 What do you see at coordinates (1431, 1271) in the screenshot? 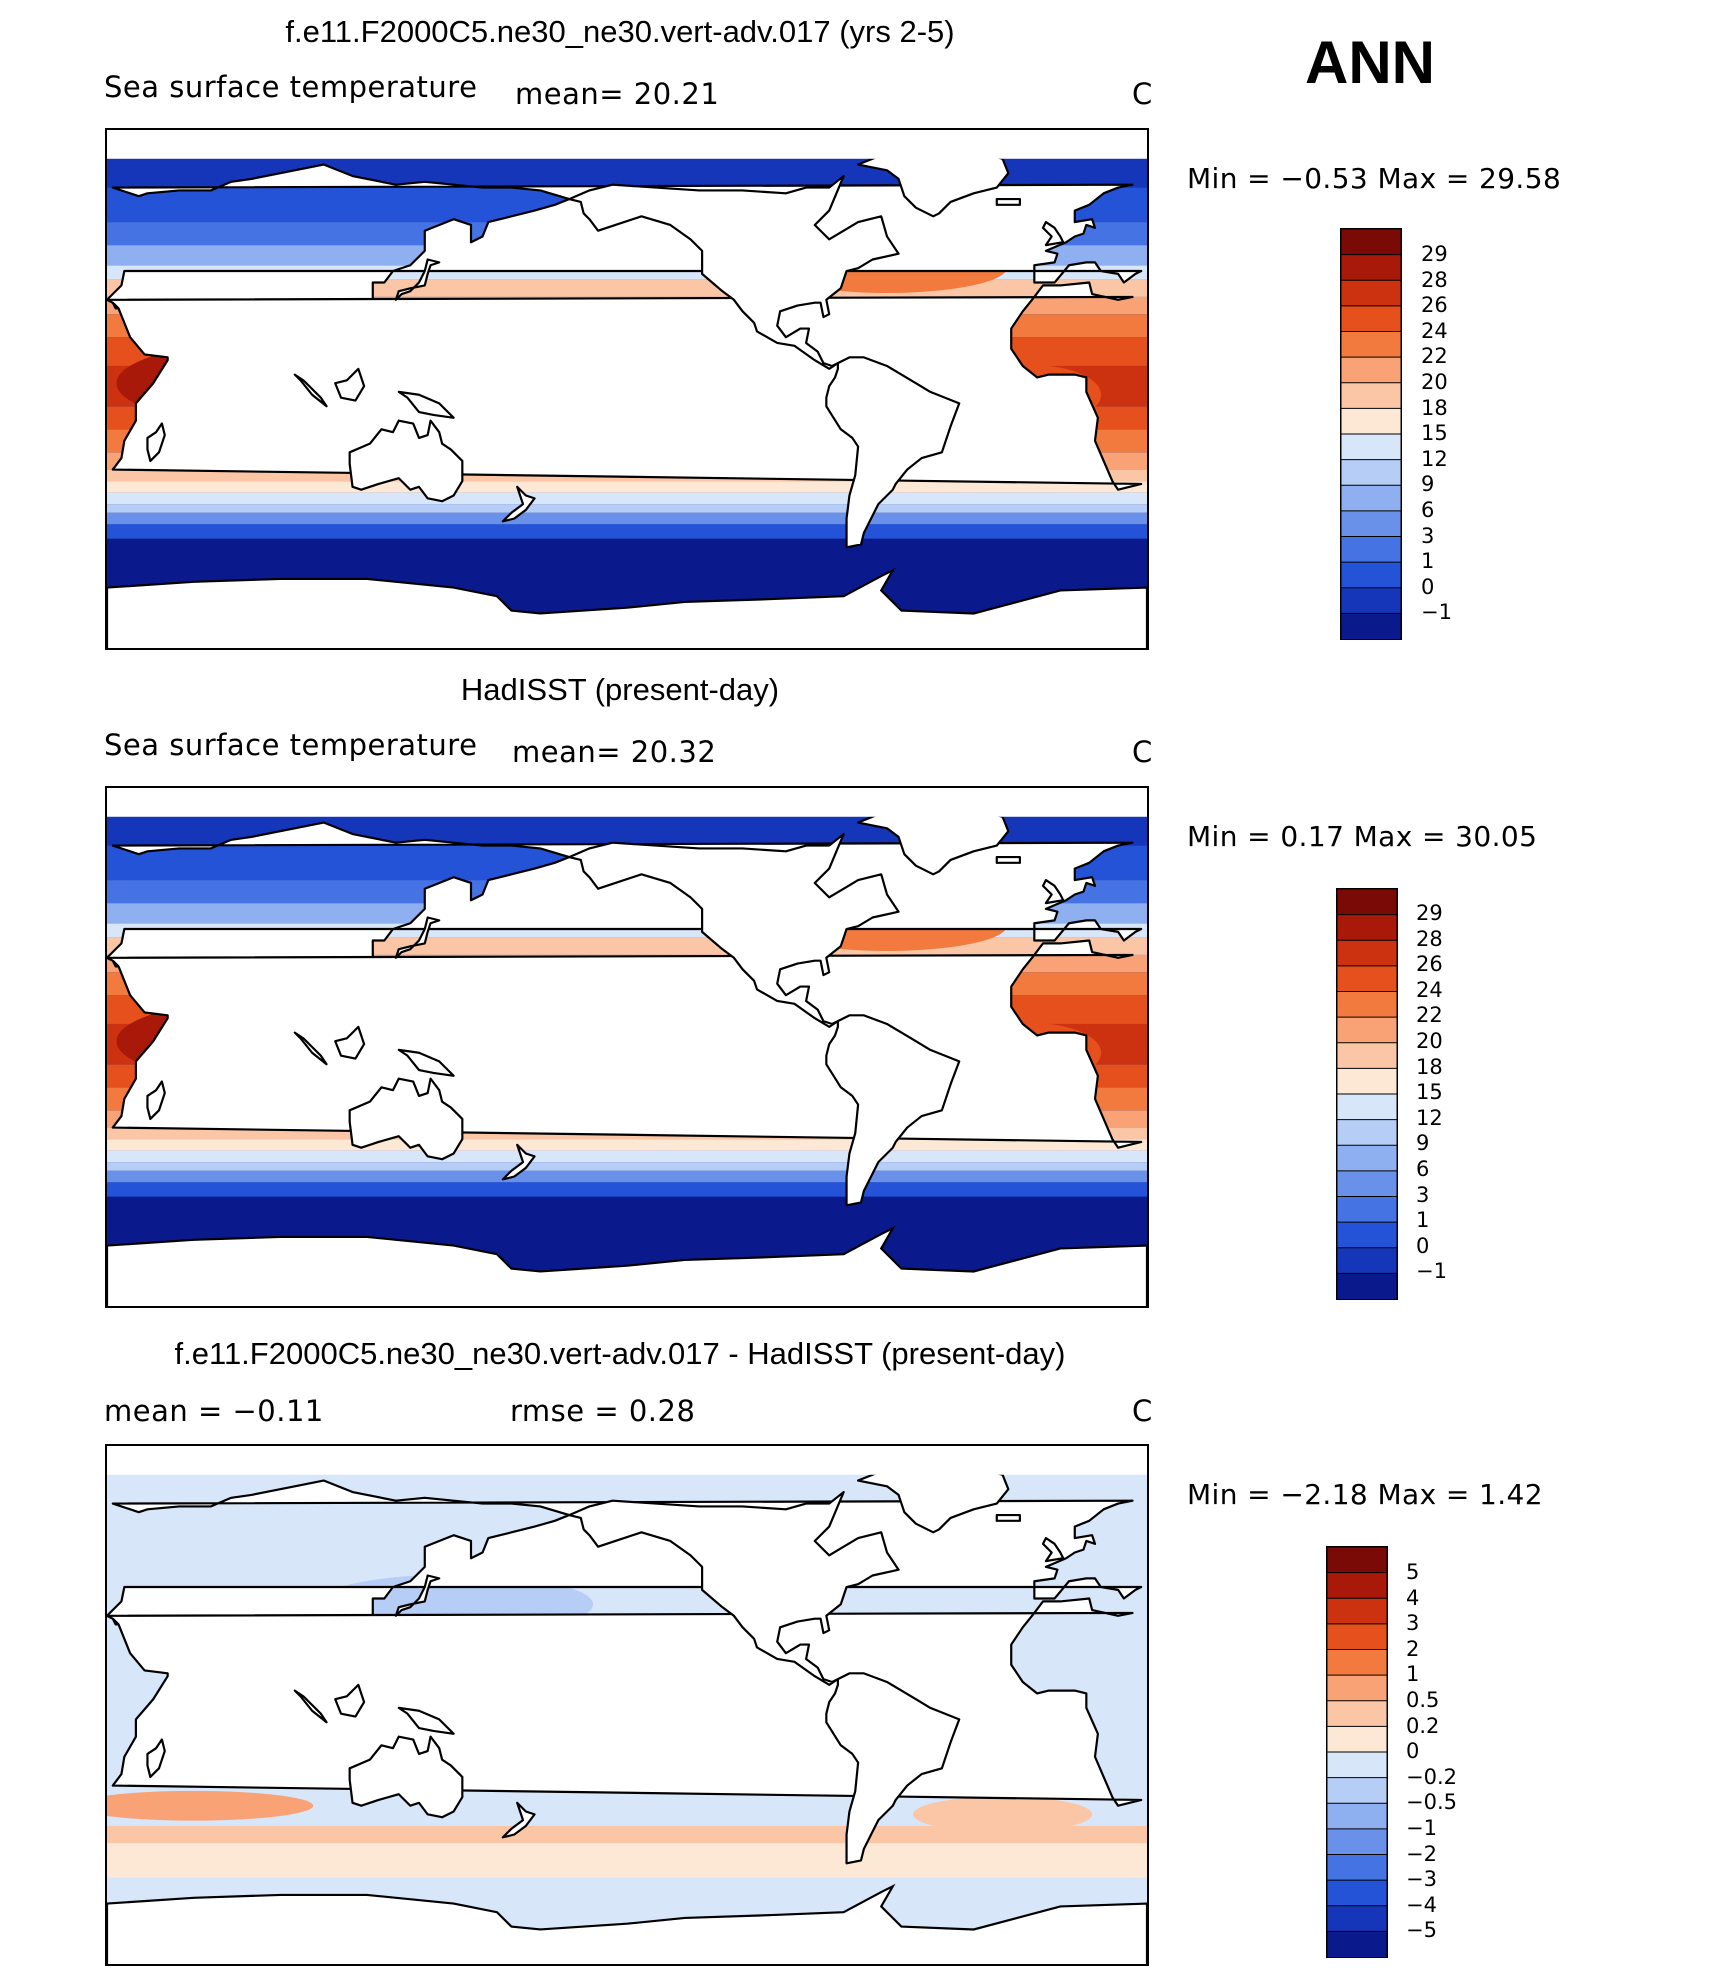
I see `colorbar-tick-label: −1` at bounding box center [1431, 1271].